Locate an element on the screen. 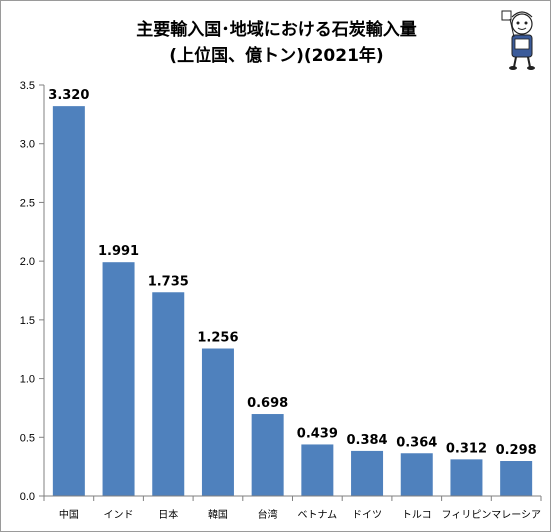  y-tick-label: 0.0 is located at coordinates (27, 497).